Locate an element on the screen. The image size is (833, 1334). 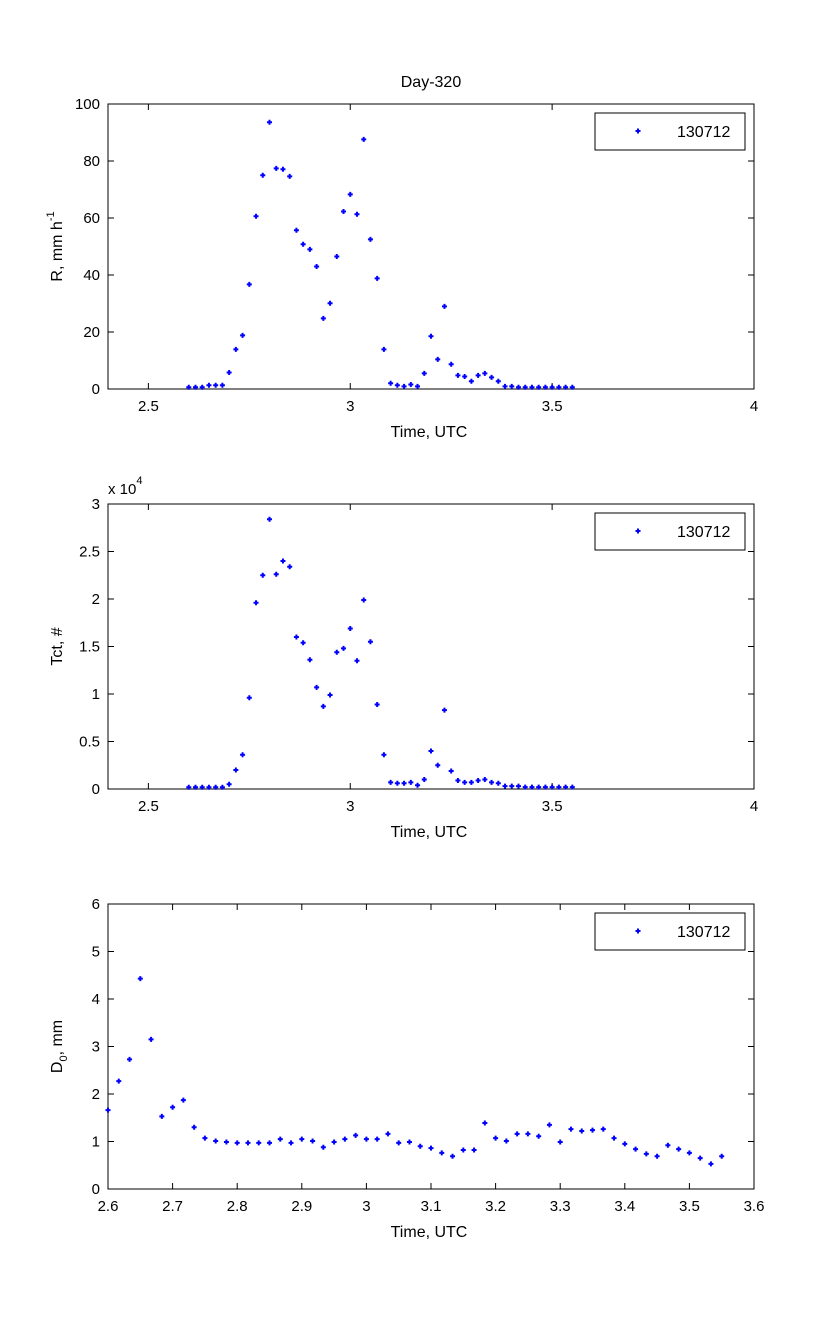
y-tick-label: 0.5 is located at coordinates (89, 742).